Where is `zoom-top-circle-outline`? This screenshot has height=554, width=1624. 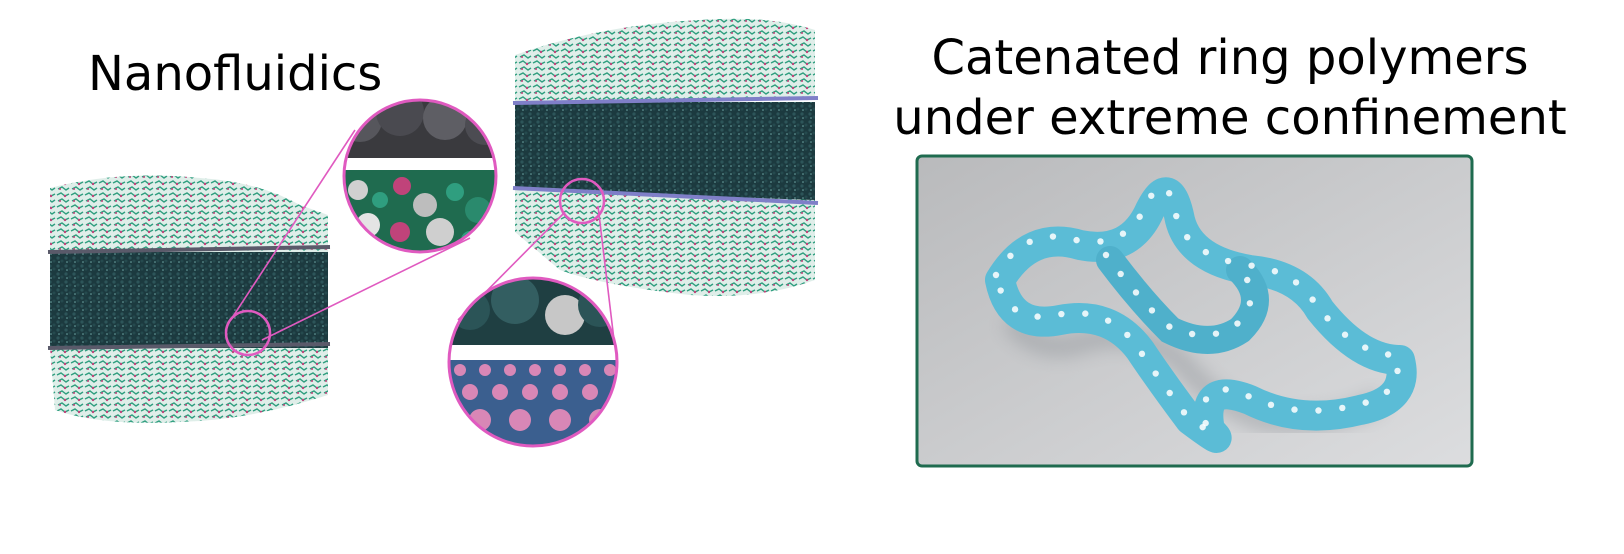
zoom-top-circle-outline is located at coordinates (420, 176).